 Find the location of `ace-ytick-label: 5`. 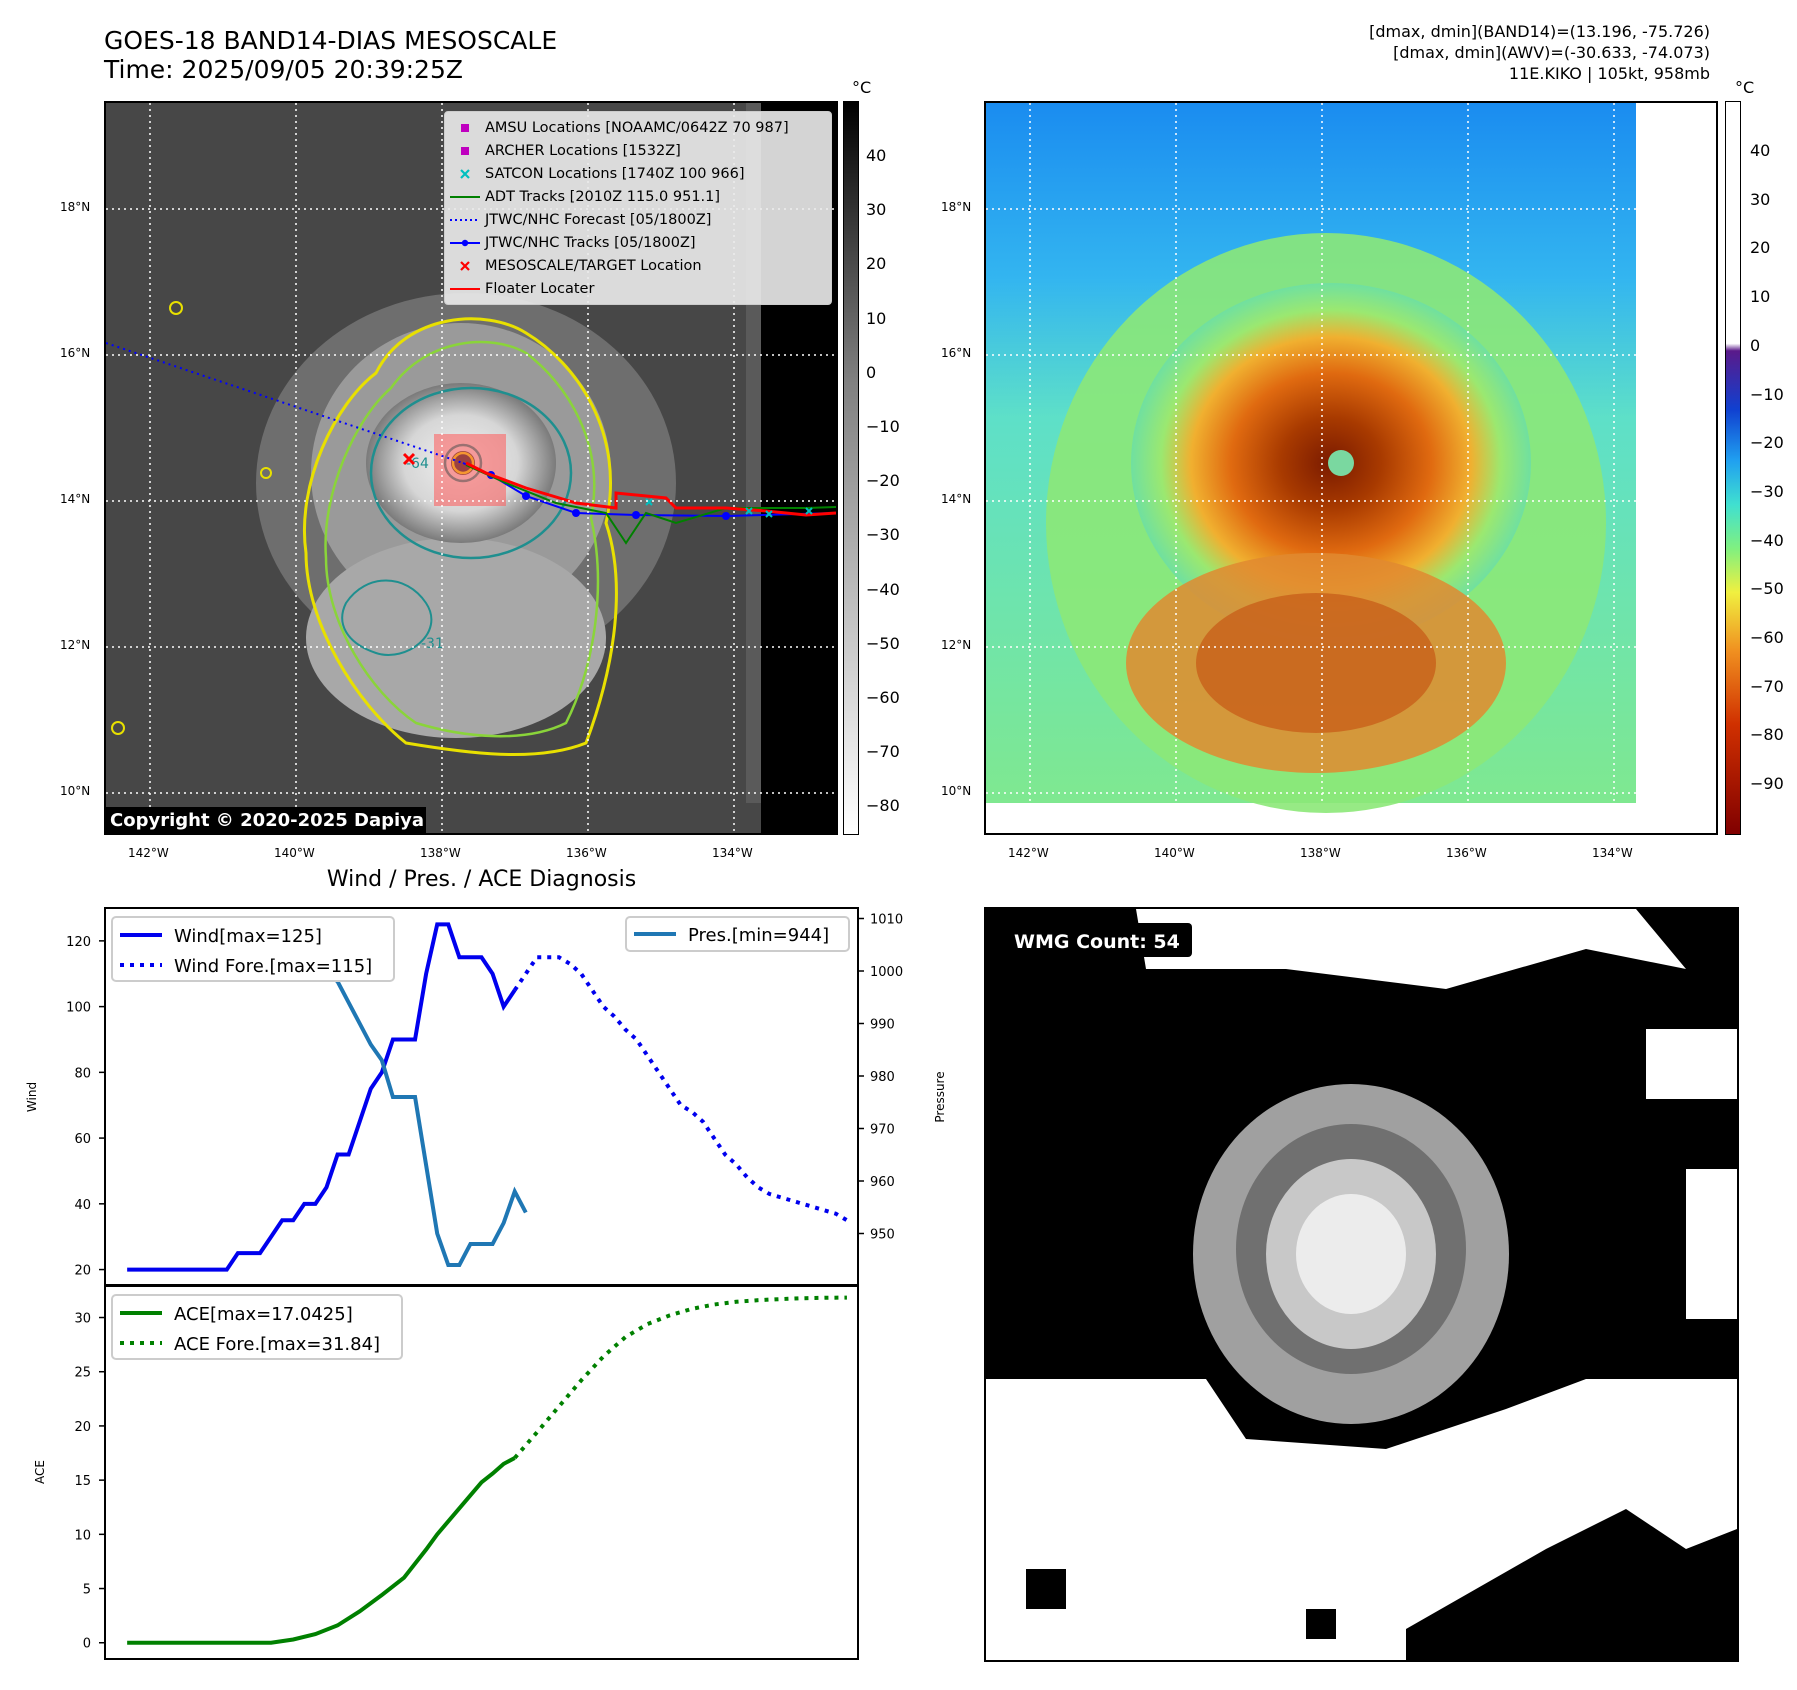

ace-ytick-label: 5 is located at coordinates (87, 1590).